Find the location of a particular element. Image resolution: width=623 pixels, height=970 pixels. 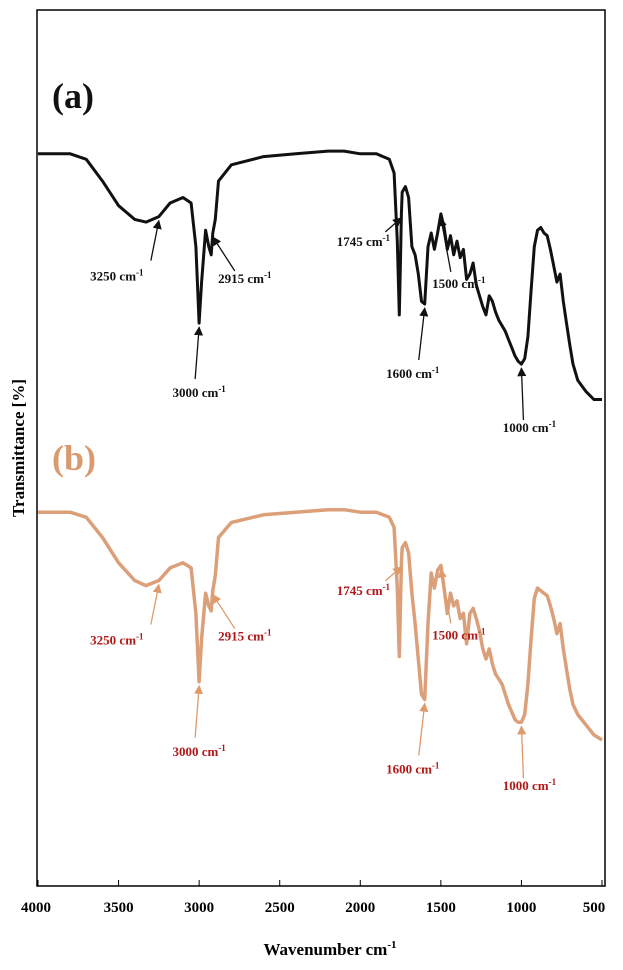

x-tick-label: 3000 is located at coordinates (199, 908).